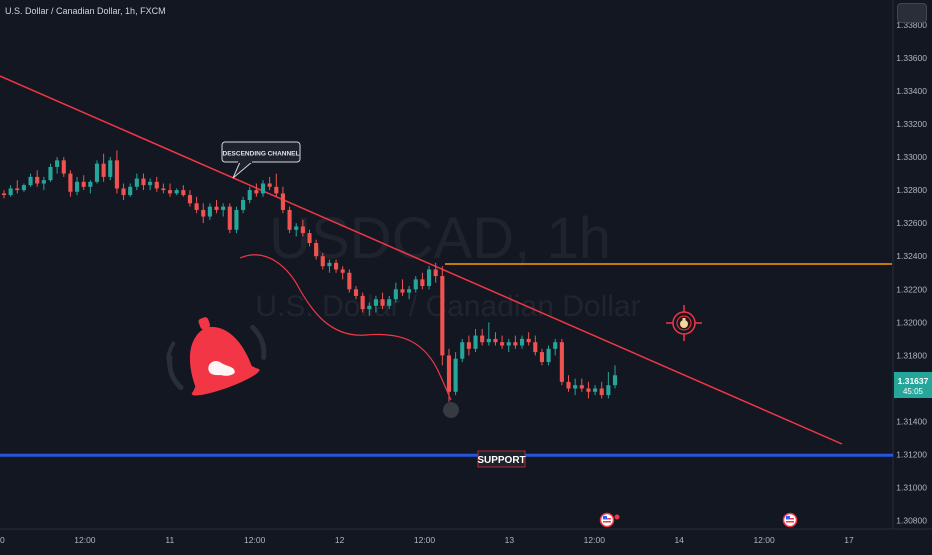 This screenshot has width=932, height=555. Describe the element at coordinates (679, 540) in the screenshot. I see `time-tick-label: 14` at that location.